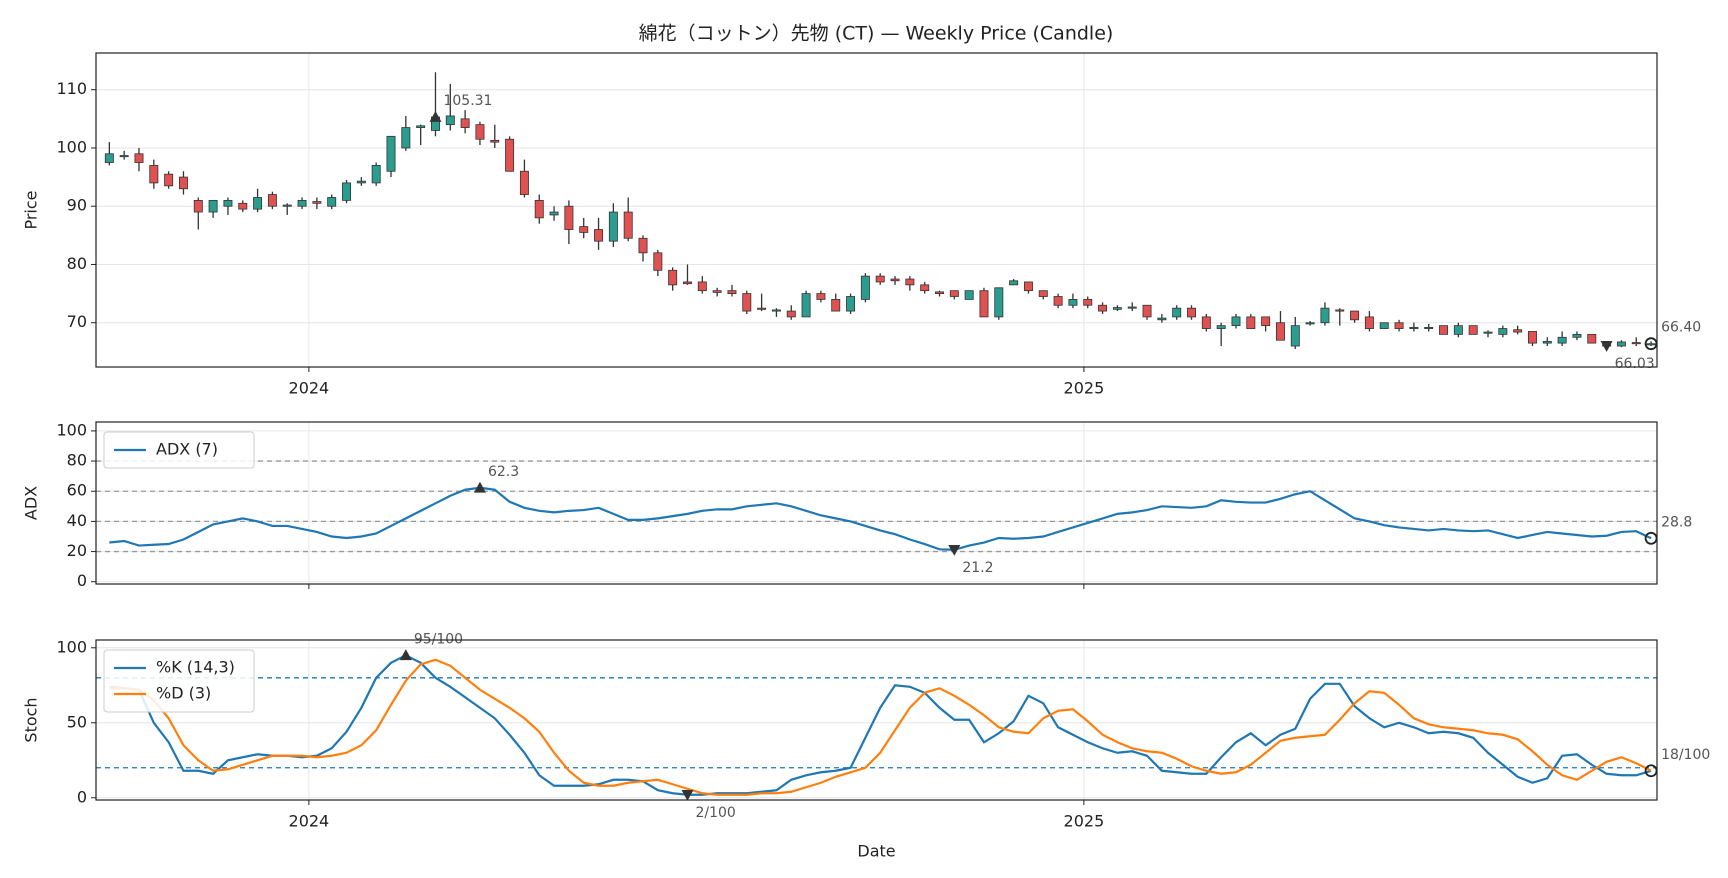  What do you see at coordinates (1676, 522) in the screenshot?
I see `last-label: 28.8` at bounding box center [1676, 522].